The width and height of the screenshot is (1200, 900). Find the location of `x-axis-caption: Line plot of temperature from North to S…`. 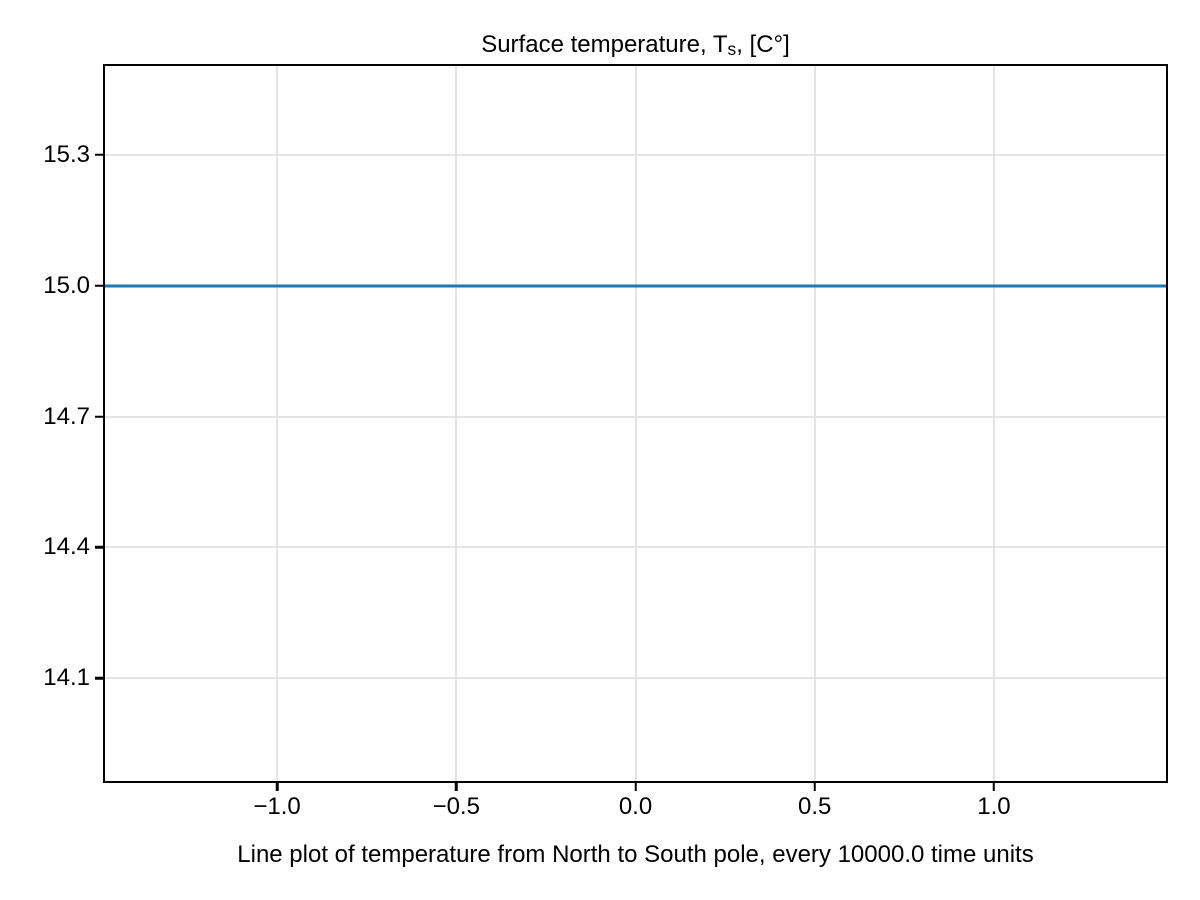

x-axis-caption: Line plot of temperature from North to S… is located at coordinates (635, 854).